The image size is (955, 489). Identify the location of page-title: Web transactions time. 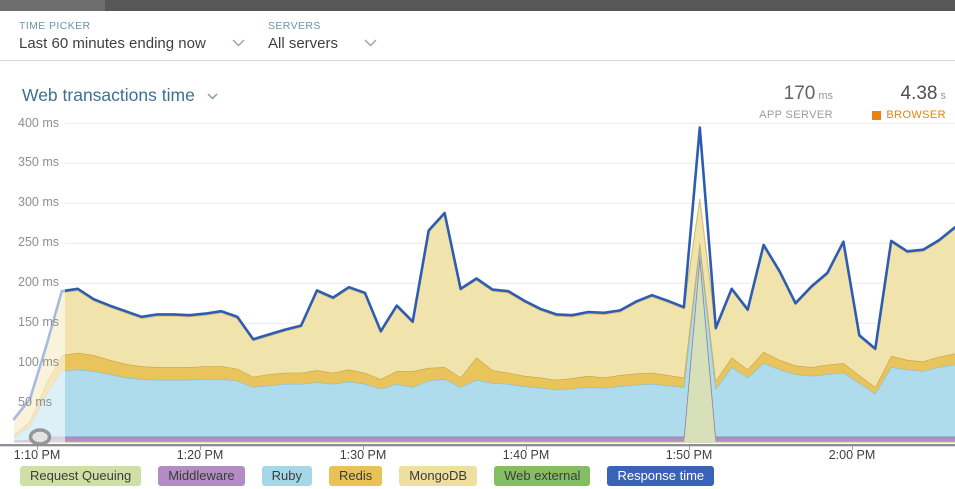
(108, 95).